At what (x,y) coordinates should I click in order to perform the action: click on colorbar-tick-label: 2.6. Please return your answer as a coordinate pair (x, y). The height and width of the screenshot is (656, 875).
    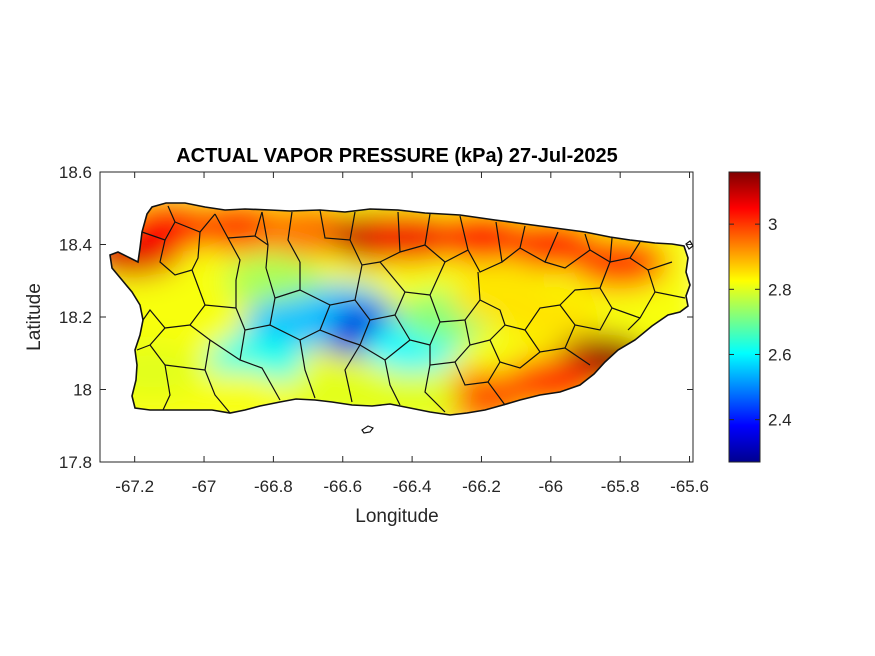
    Looking at the image, I should click on (780, 354).